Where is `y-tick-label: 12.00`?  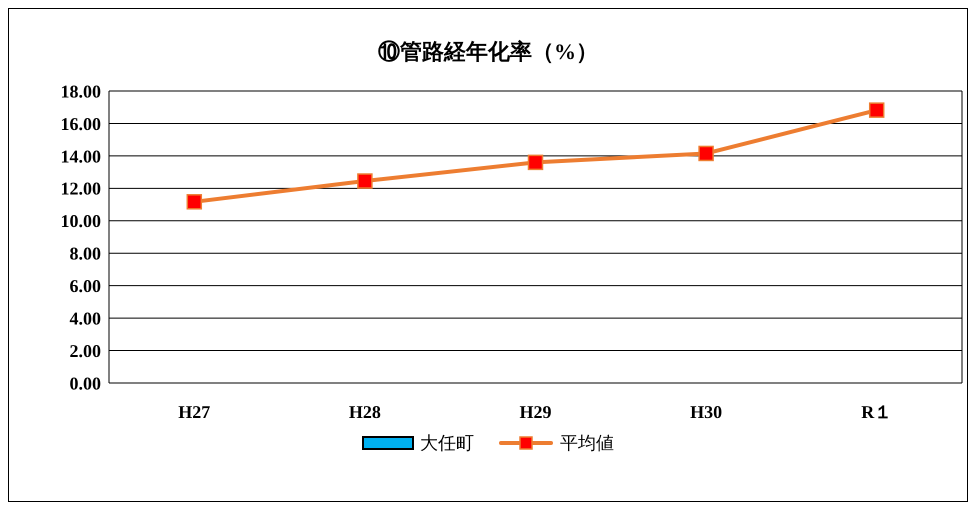 y-tick-label: 12.00 is located at coordinates (80, 188).